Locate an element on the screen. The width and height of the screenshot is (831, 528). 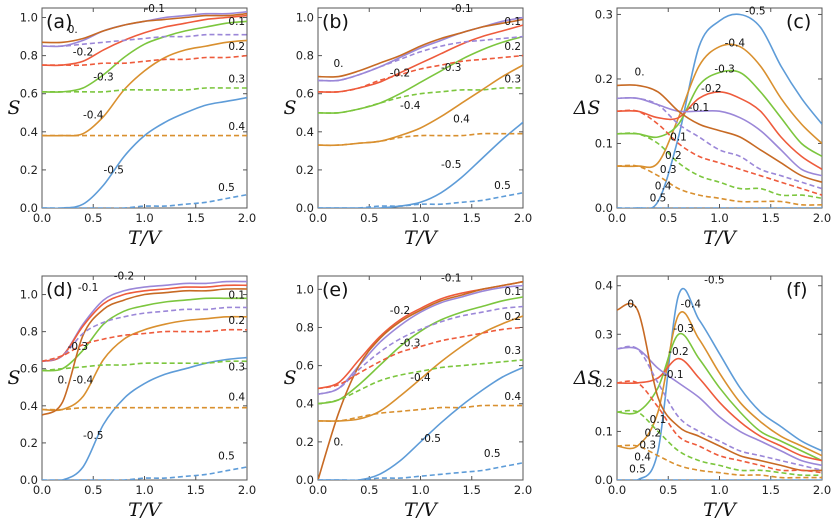
y-tick-label: 0.3 is located at coordinates (604, 334).